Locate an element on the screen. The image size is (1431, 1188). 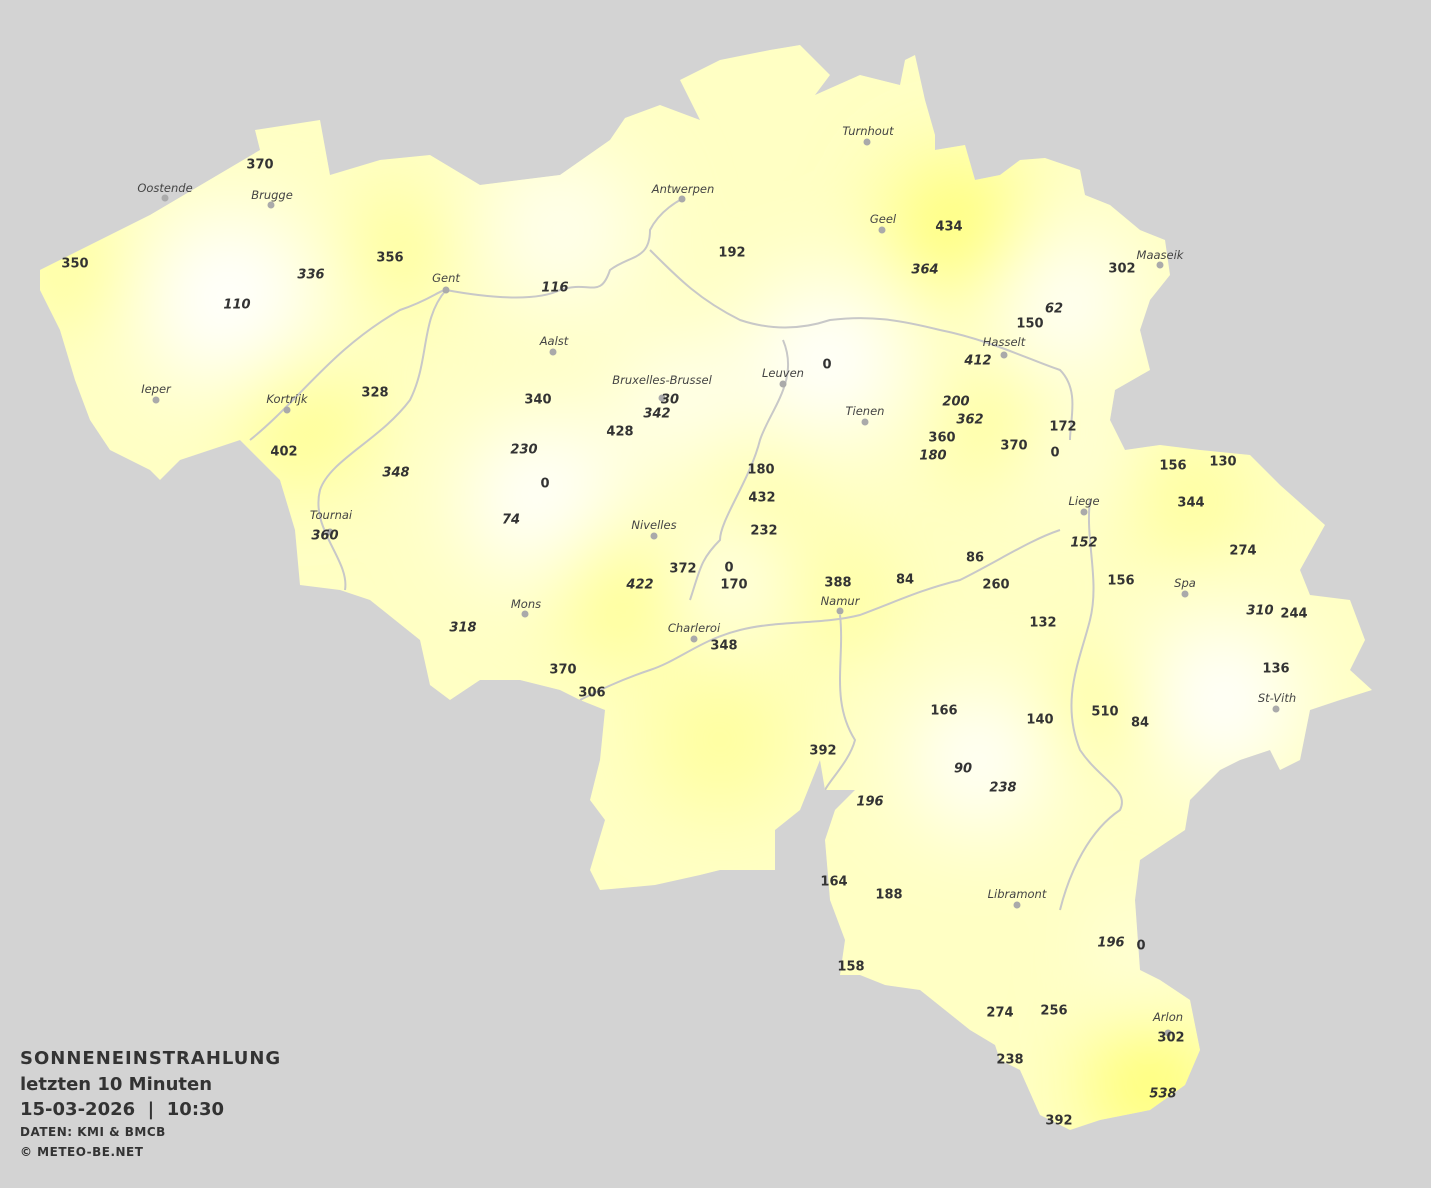
city-label: Brugge is located at coordinates (272, 195).